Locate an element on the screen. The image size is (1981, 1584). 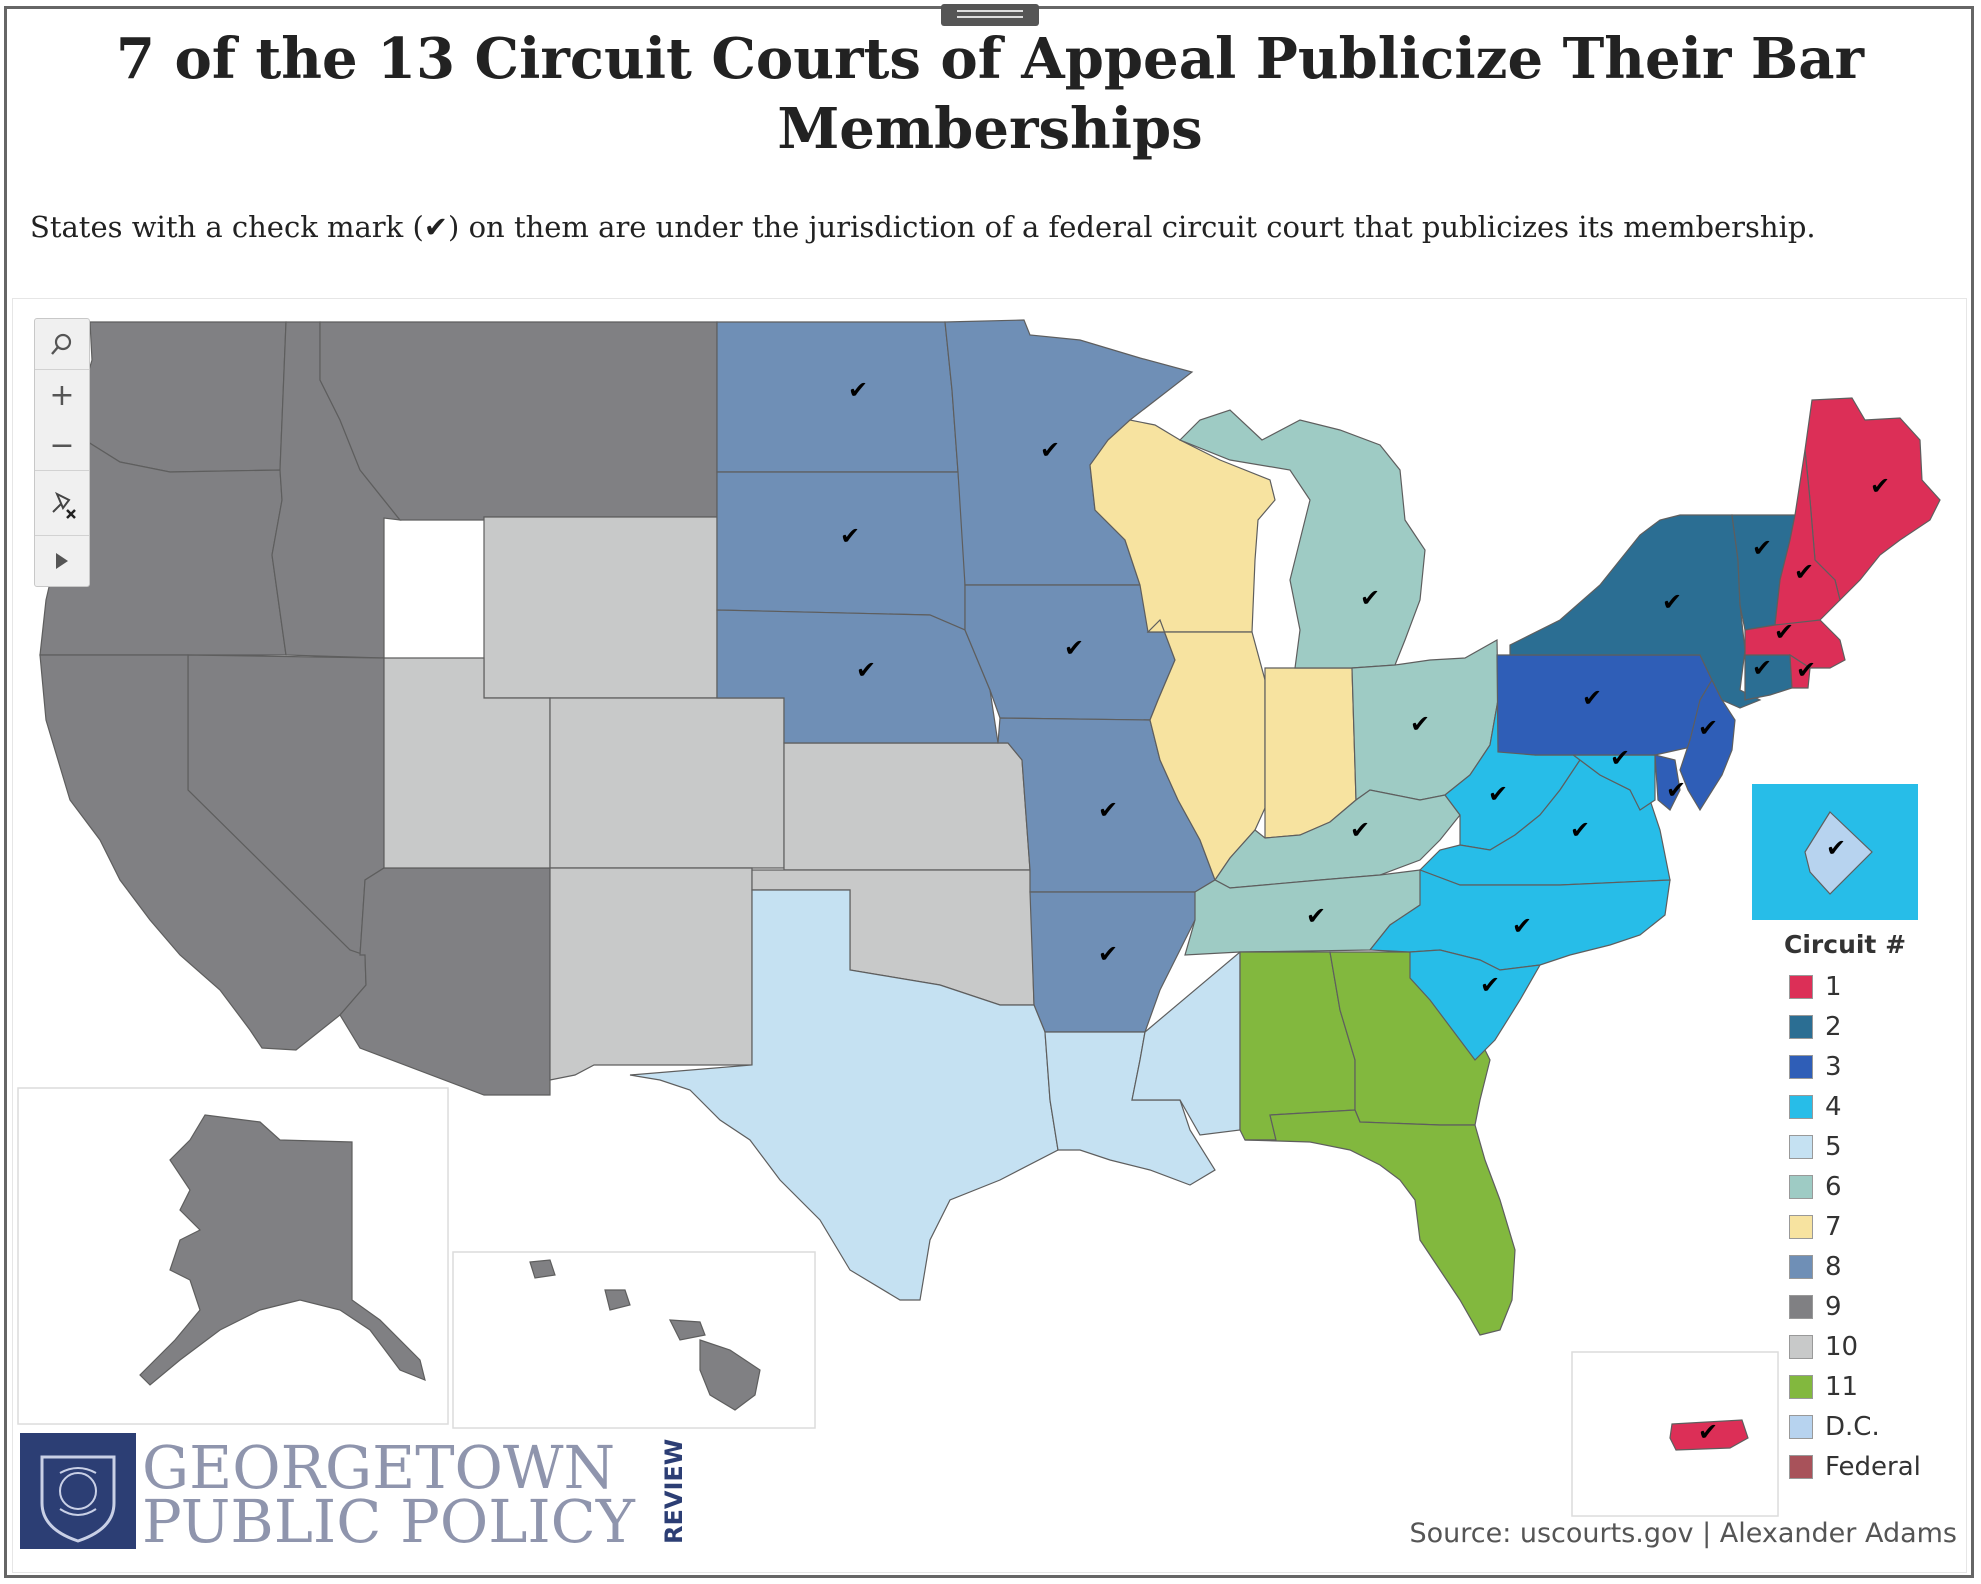
legend-item: 10 is located at coordinates (1852, 1347).